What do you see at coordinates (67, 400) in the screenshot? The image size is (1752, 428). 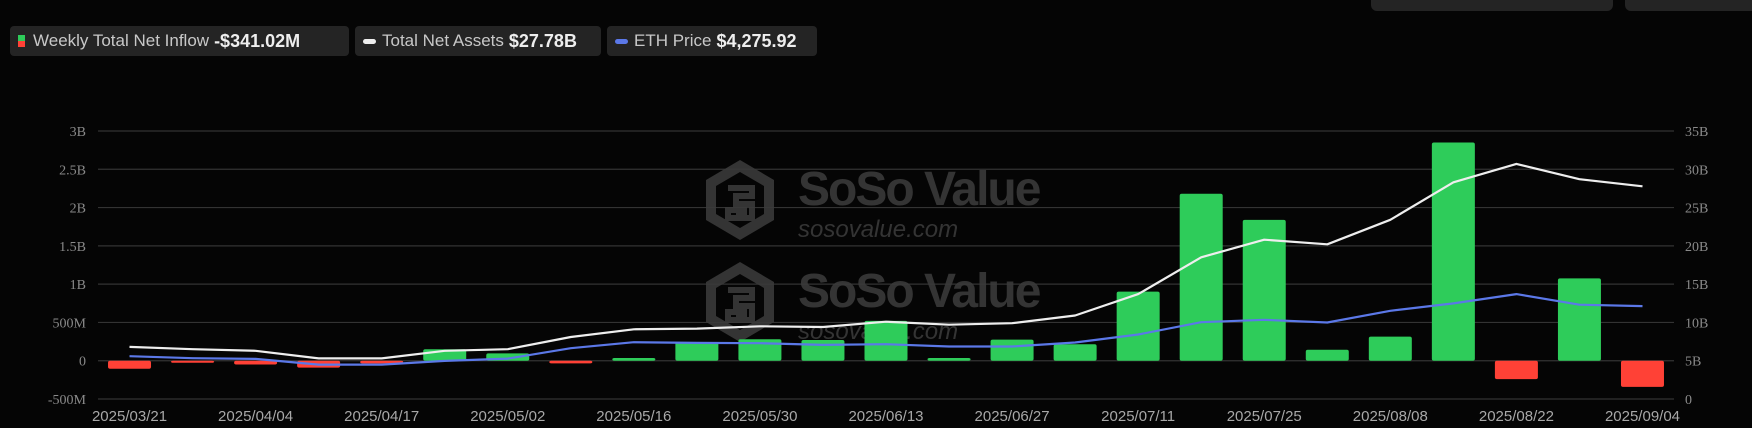 I see `left-axis-tick: -500M` at bounding box center [67, 400].